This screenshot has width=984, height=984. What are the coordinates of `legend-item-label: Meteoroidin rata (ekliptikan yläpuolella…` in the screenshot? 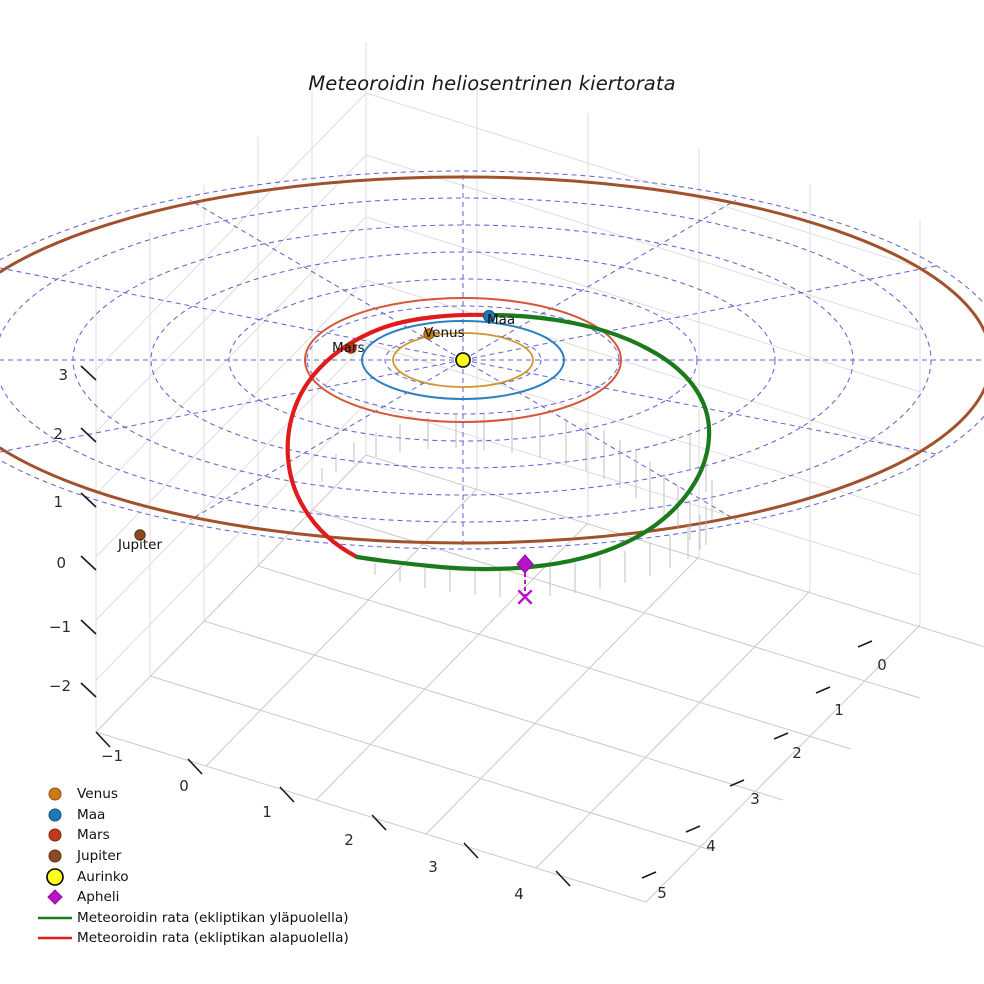 It's located at (213, 917).